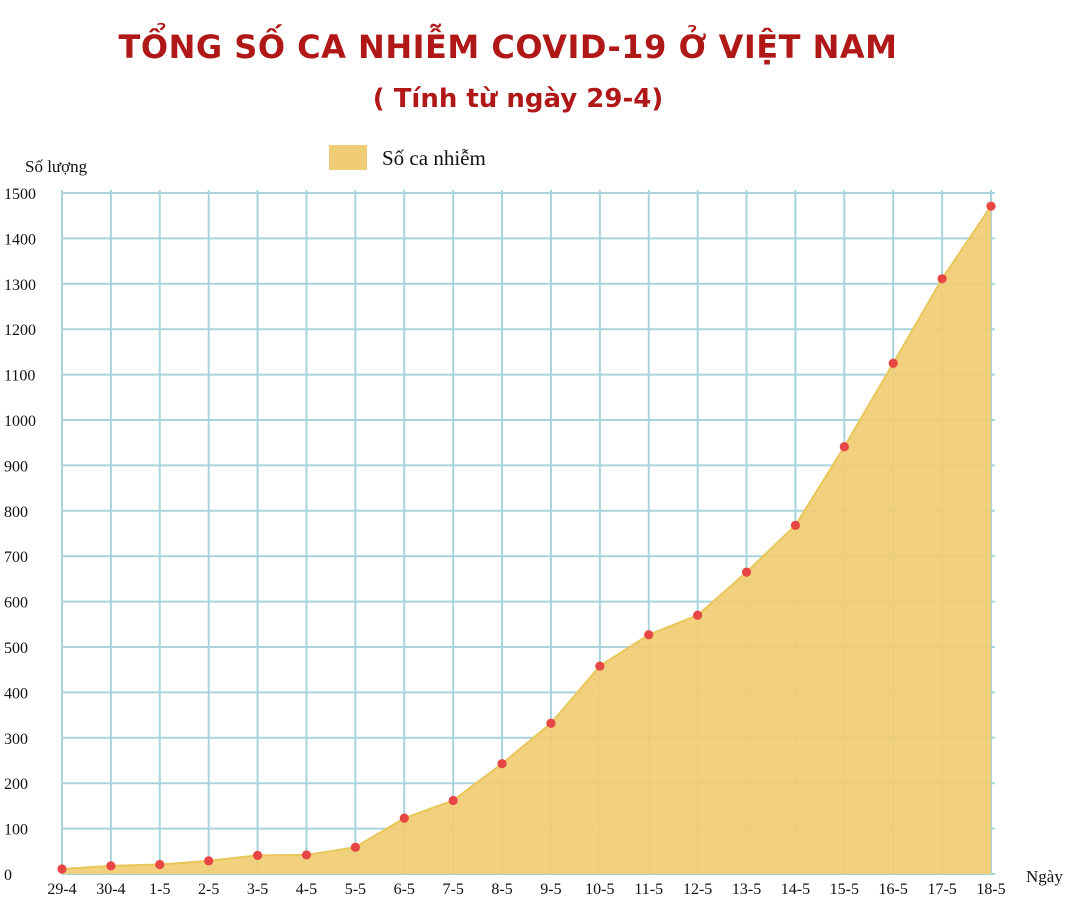 This screenshot has height=917, width=1080. What do you see at coordinates (20, 239) in the screenshot?
I see `y-tick-label: 1400` at bounding box center [20, 239].